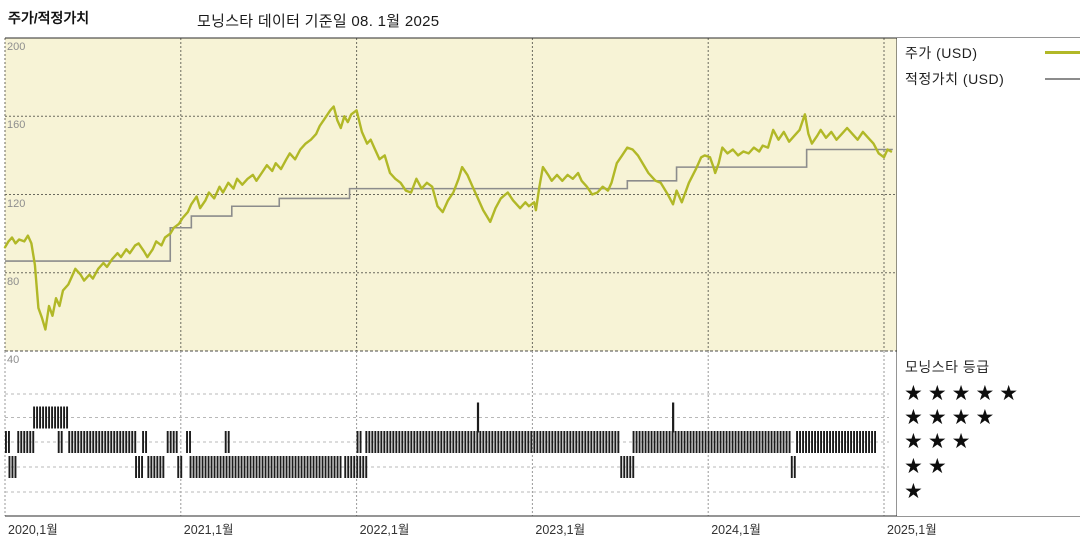 This screenshot has height=540, width=1080. What do you see at coordinates (992, 53) in the screenshot?
I see `legend-item-price: 주가 (USD)` at bounding box center [992, 53].